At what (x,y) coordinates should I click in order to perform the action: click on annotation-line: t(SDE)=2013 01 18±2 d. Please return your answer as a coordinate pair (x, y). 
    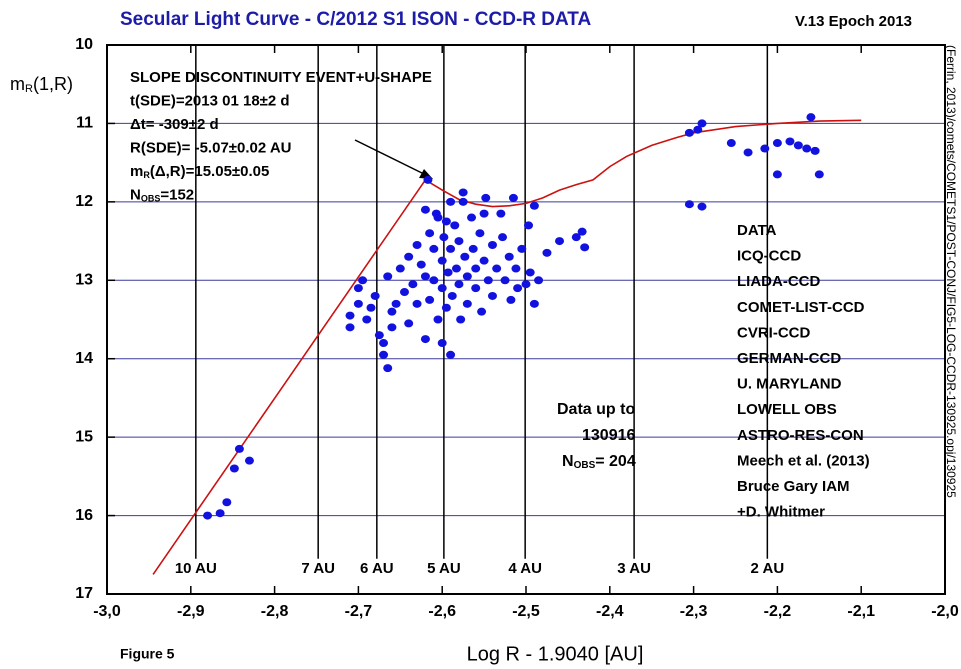
    Looking at the image, I should click on (210, 100).